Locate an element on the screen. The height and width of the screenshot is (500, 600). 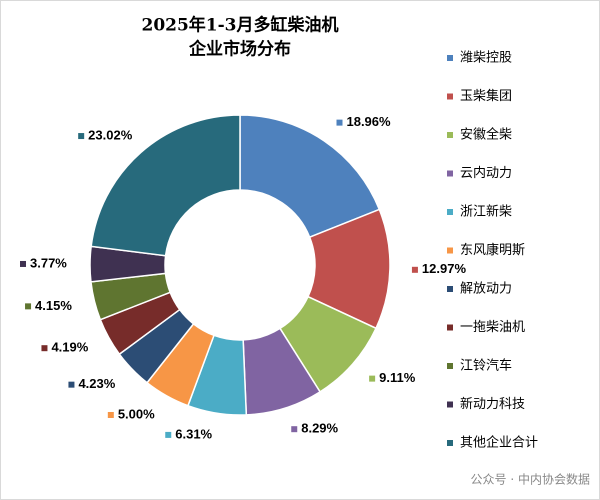
legend-label: 浙江新柴 is located at coordinates (486, 212).